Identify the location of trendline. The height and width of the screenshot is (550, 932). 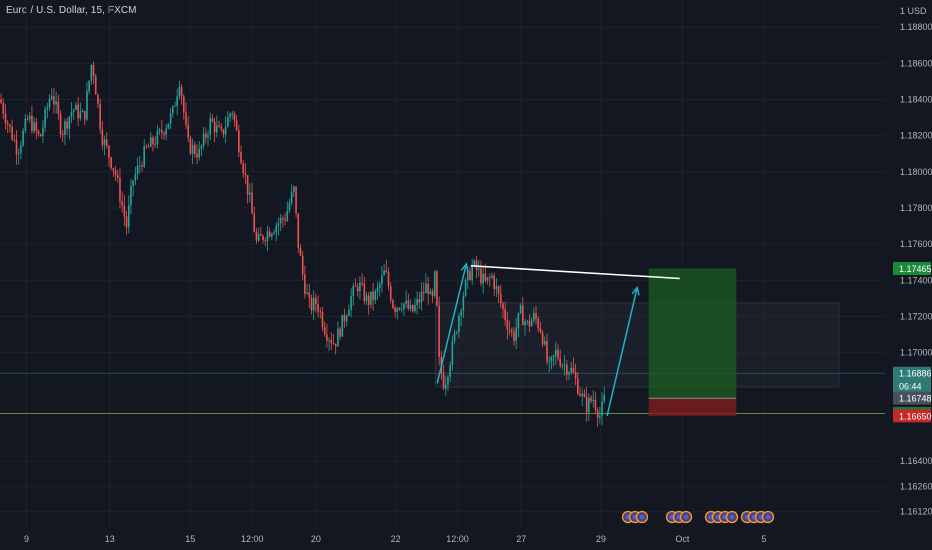
(575, 272).